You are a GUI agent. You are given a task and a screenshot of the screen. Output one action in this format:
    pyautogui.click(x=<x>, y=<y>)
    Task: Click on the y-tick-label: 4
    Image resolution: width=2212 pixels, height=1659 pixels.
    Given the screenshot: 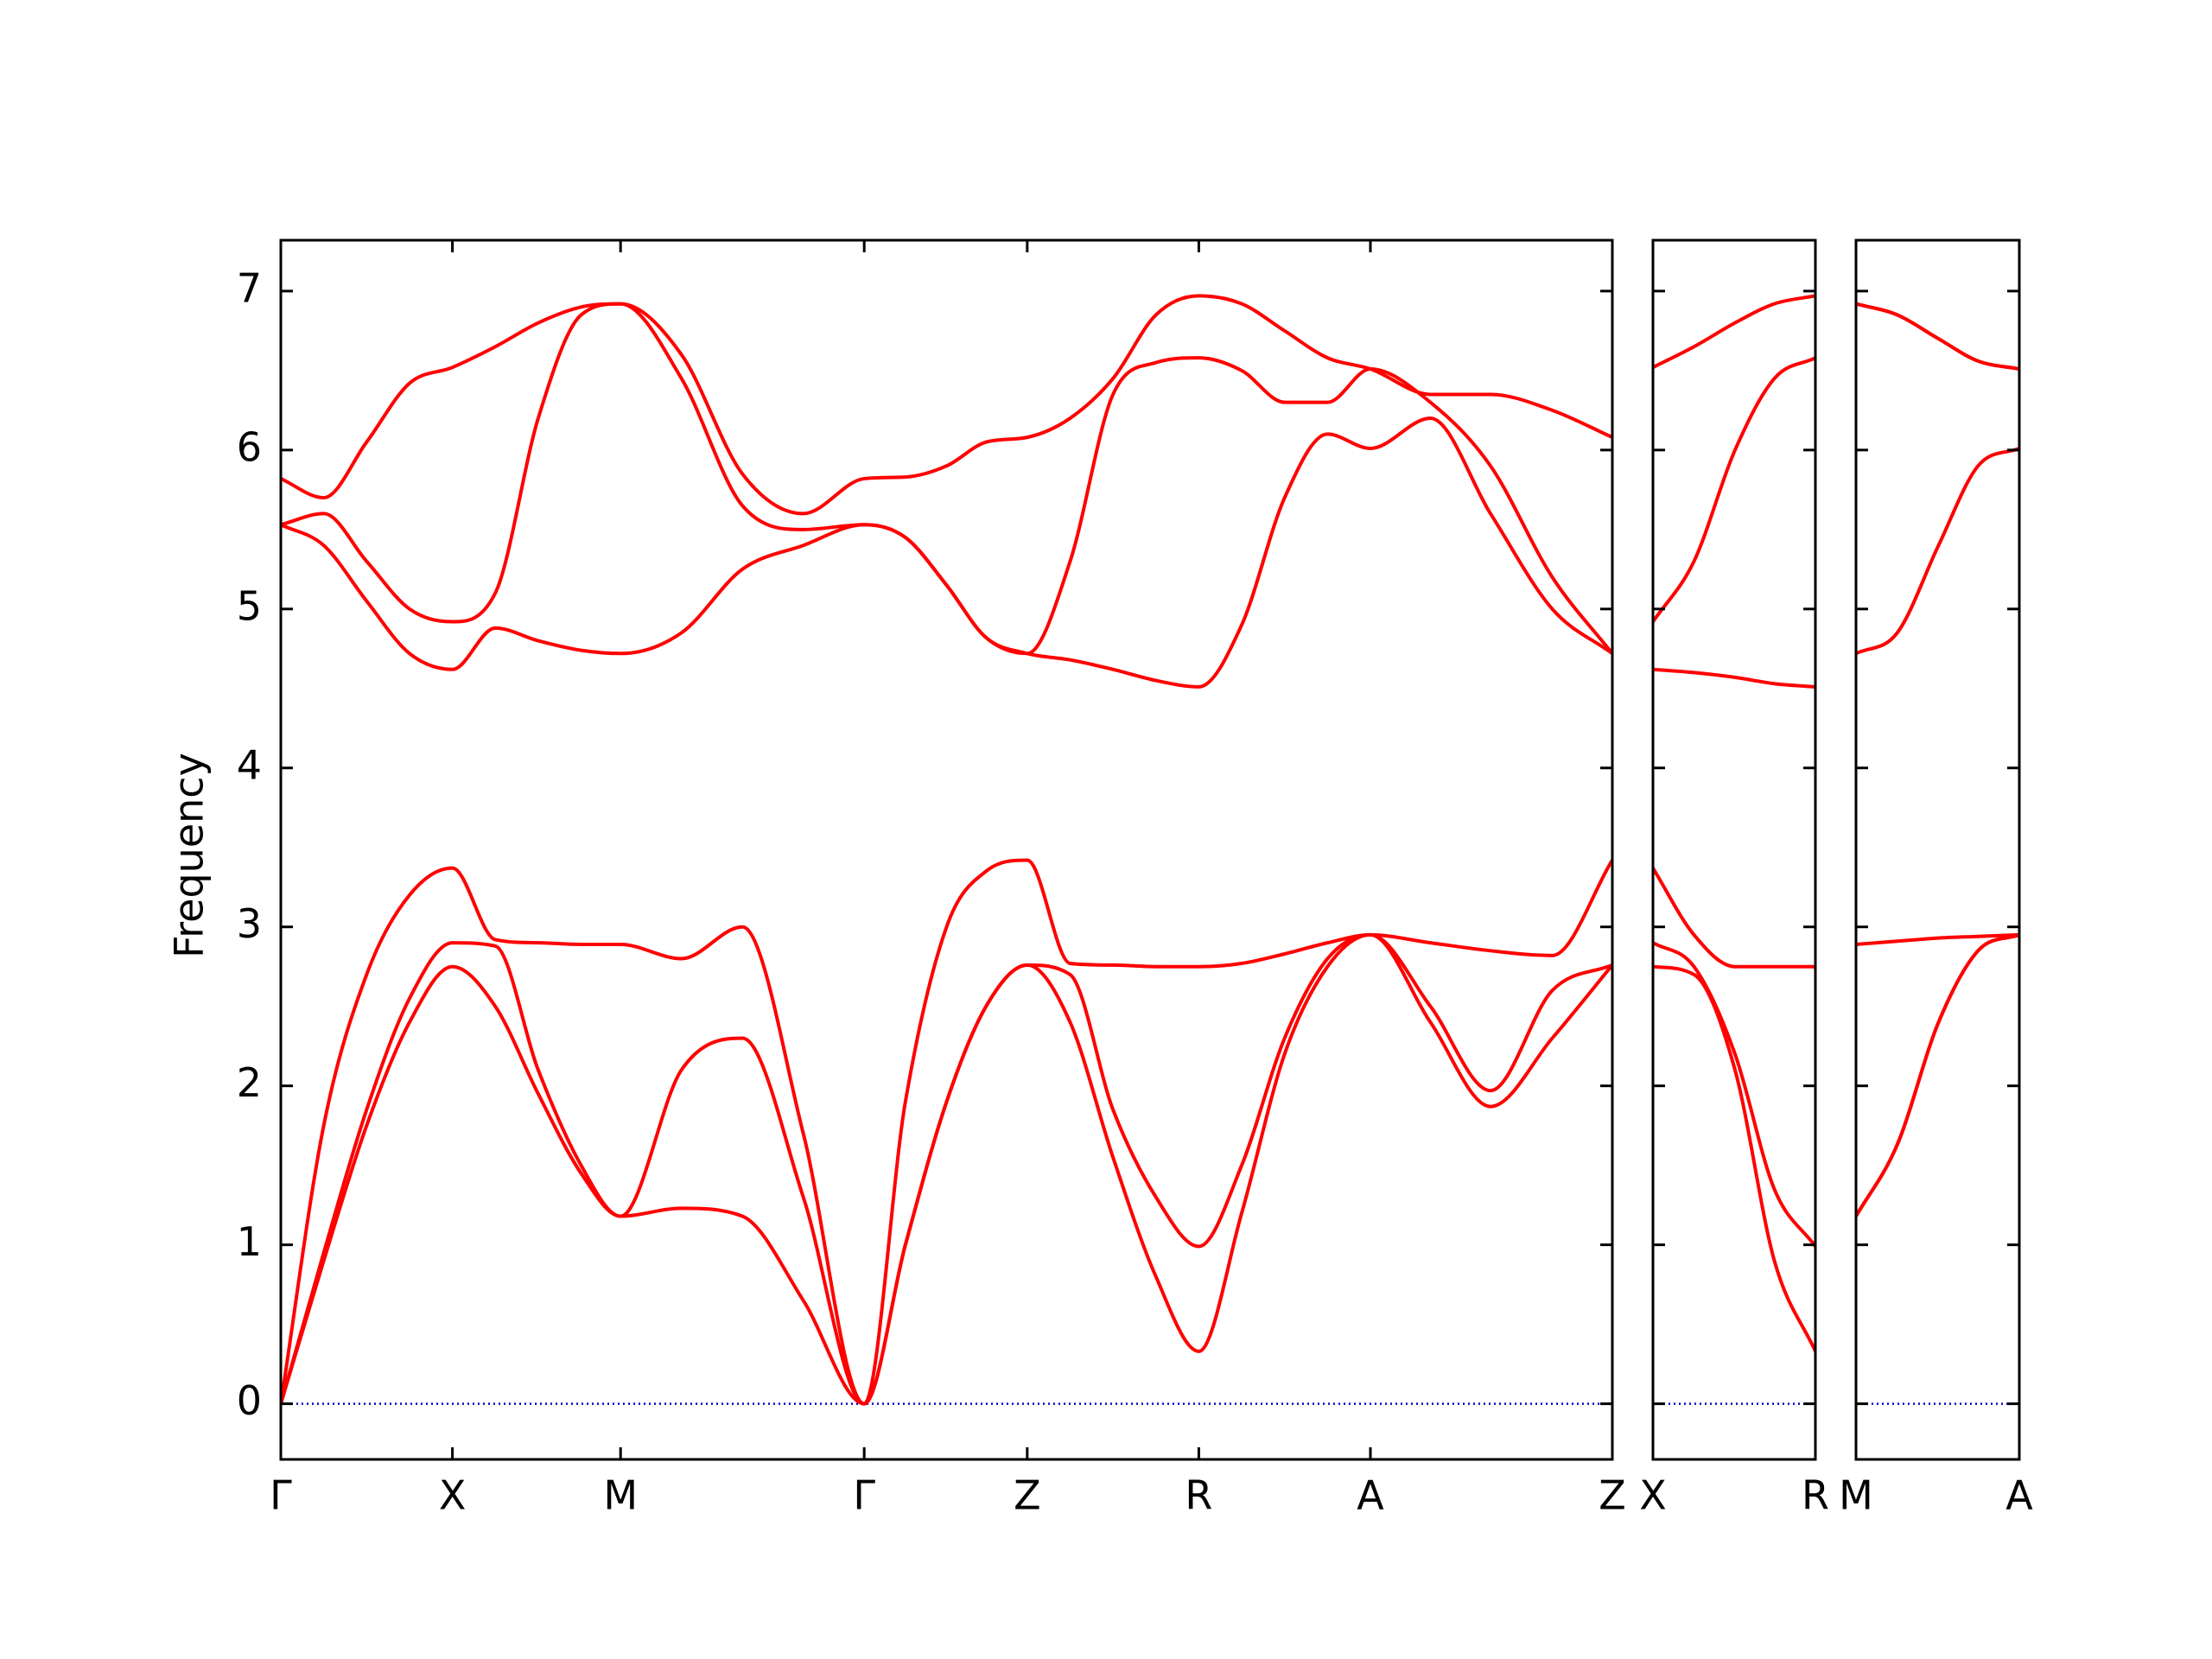 What is the action you would take?
    pyautogui.click(x=249, y=764)
    